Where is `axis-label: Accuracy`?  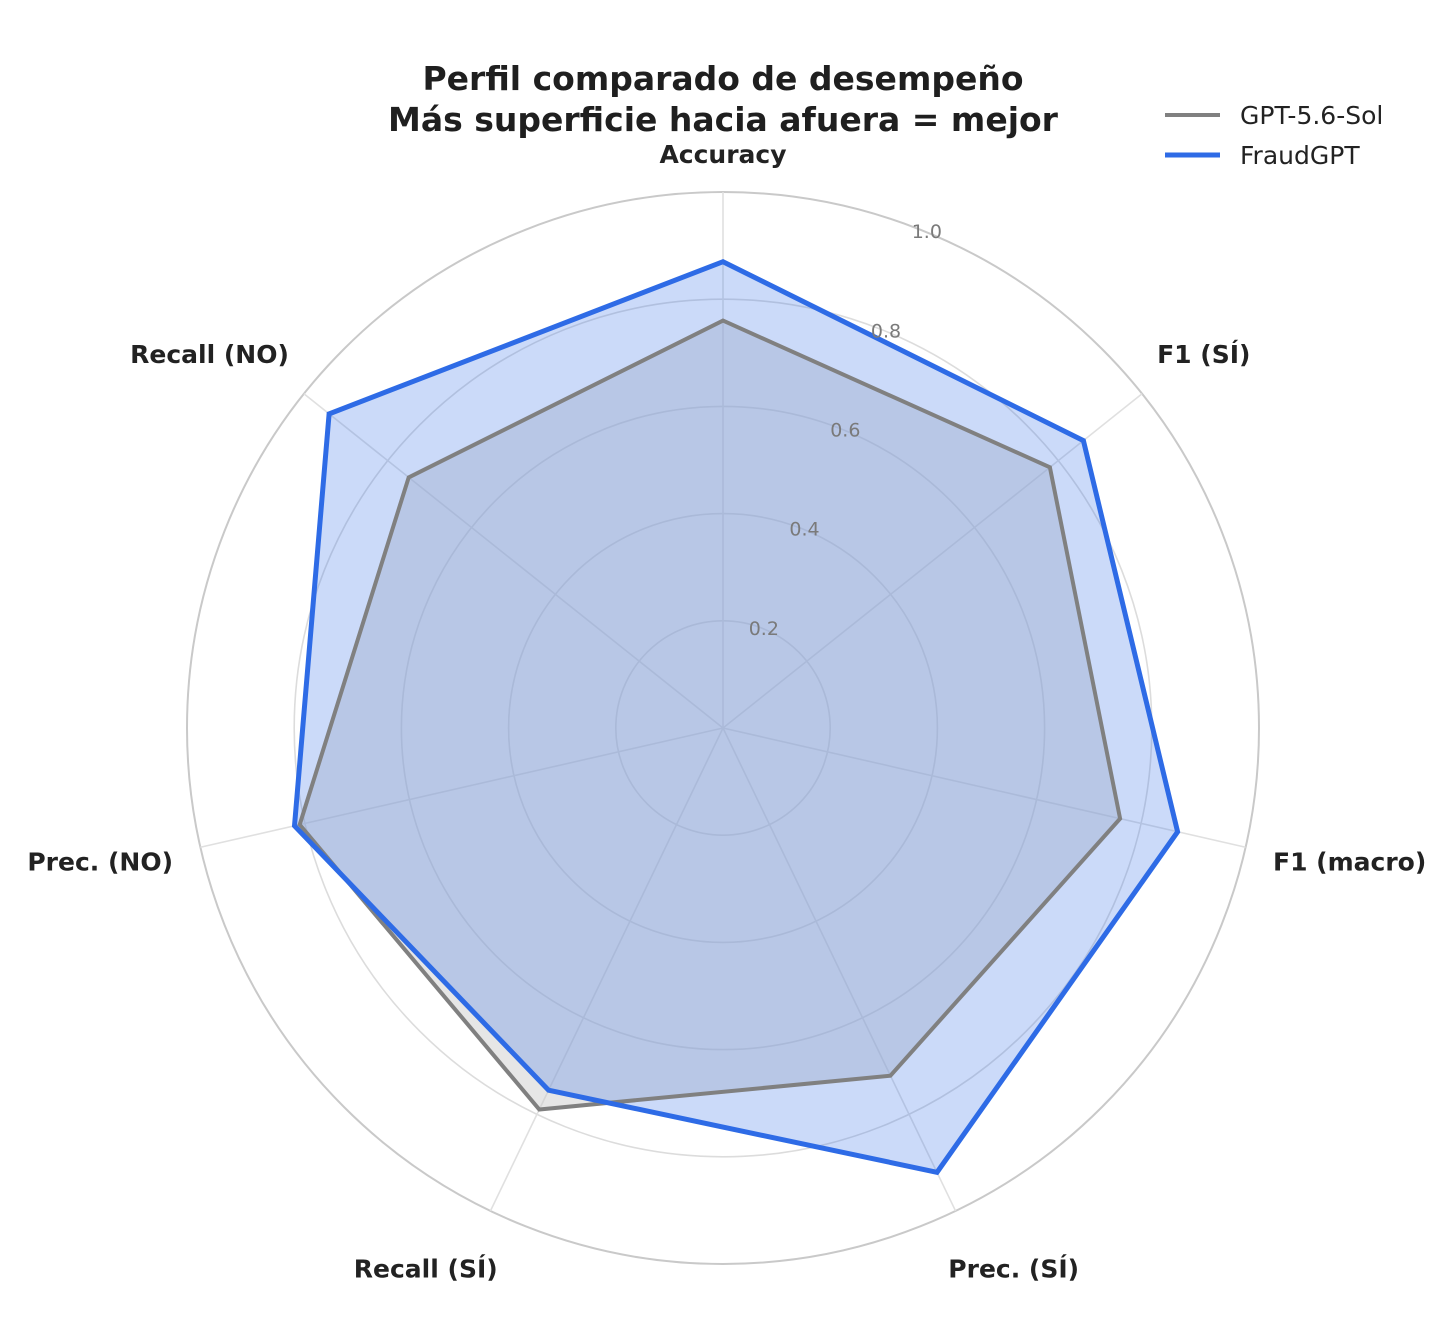
axis-label: Accuracy is located at coordinates (722, 154).